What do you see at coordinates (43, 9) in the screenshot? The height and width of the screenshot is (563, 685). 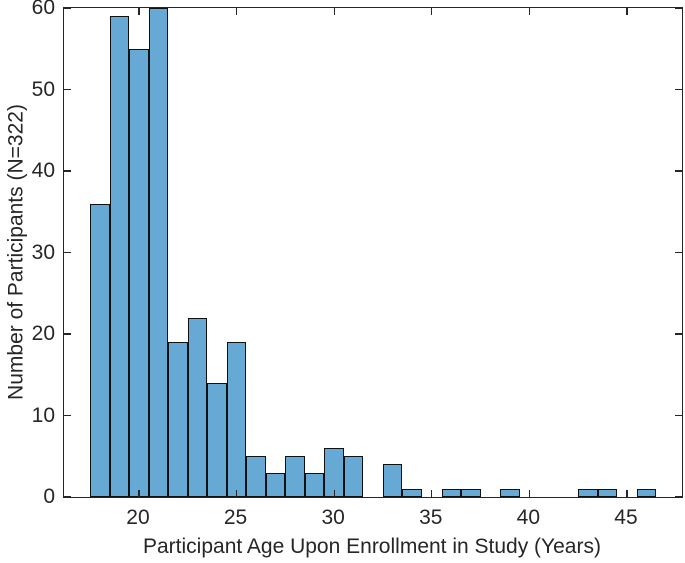 I see `y-tick-label: 60` at bounding box center [43, 9].